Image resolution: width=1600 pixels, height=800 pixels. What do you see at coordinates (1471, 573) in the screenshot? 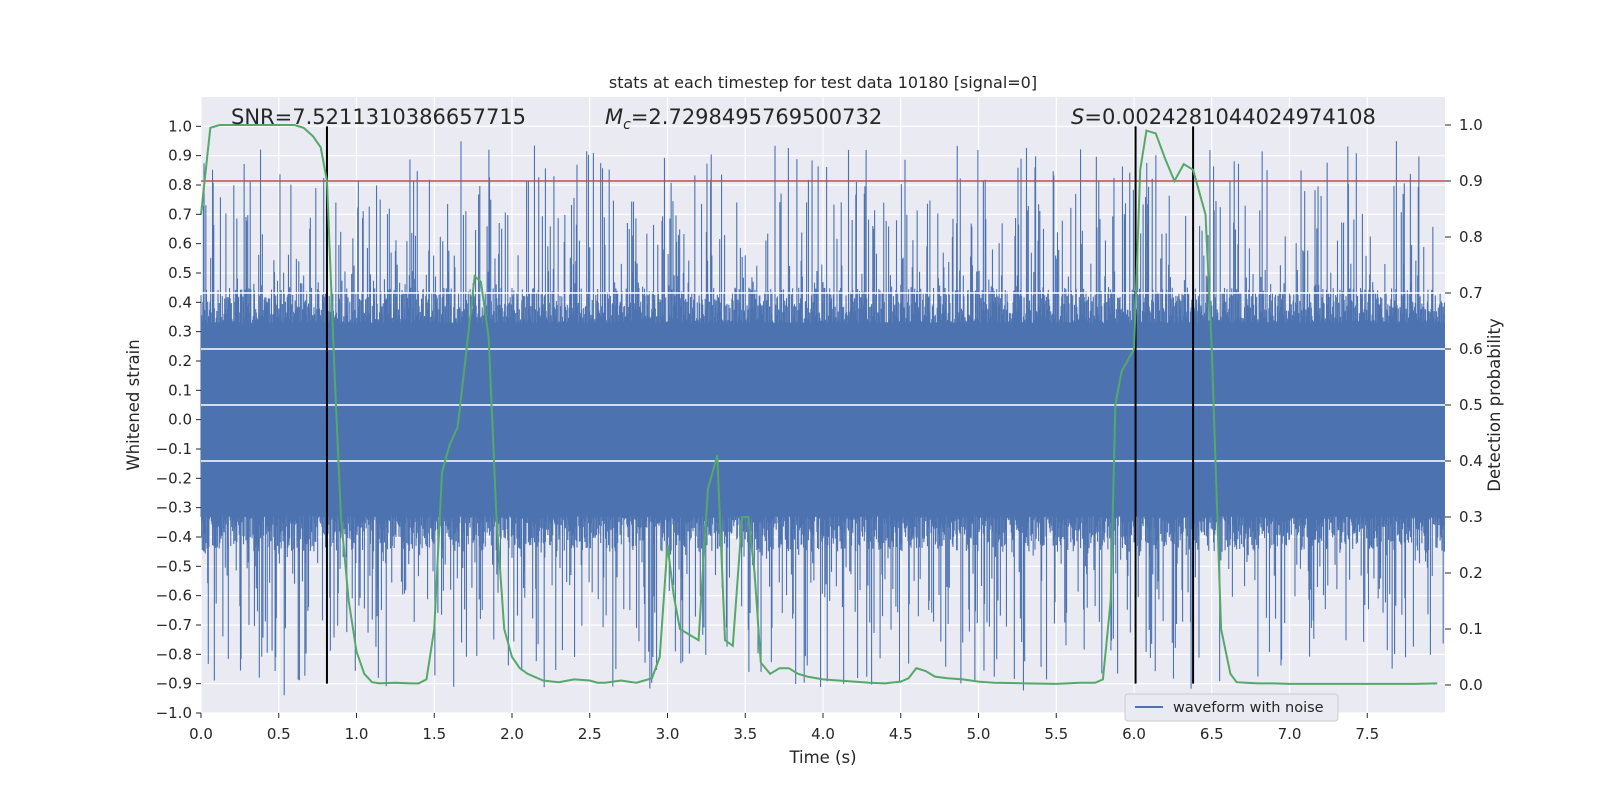
I see `y2-tick-label: 0.2` at bounding box center [1471, 573].